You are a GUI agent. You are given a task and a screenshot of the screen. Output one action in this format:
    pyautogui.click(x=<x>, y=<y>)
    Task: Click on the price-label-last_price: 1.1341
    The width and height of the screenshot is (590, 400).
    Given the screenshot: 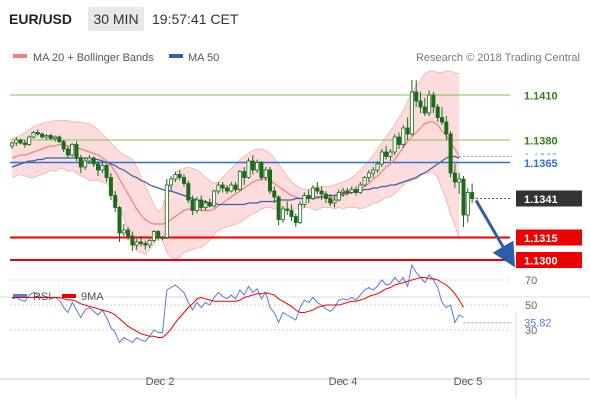 What is the action you would take?
    pyautogui.click(x=541, y=200)
    